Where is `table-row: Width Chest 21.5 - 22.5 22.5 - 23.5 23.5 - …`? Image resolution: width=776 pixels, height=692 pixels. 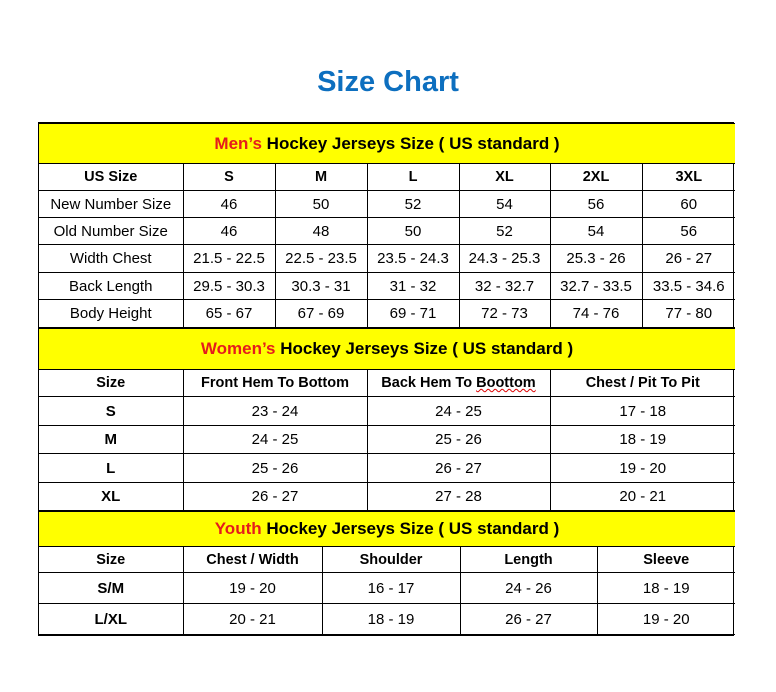
table-row: Width Chest 21.5 - 22.5 22.5 - 23.5 23.5 - … is located at coordinates (387, 258).